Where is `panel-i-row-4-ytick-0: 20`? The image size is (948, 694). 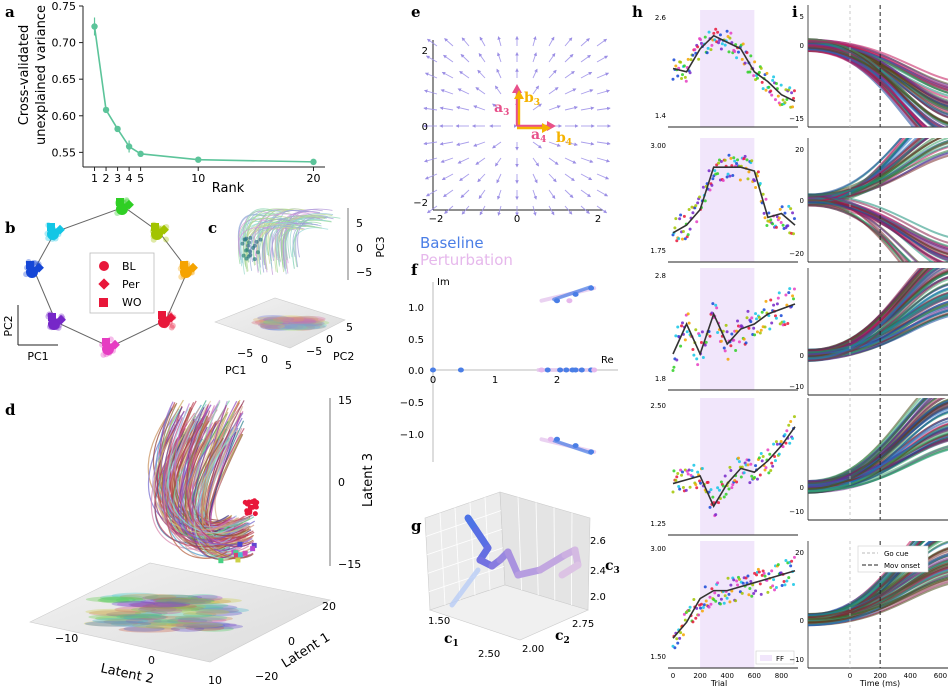
panel-i-row-4-ytick-0: 20 is located at coordinates (799, 553).